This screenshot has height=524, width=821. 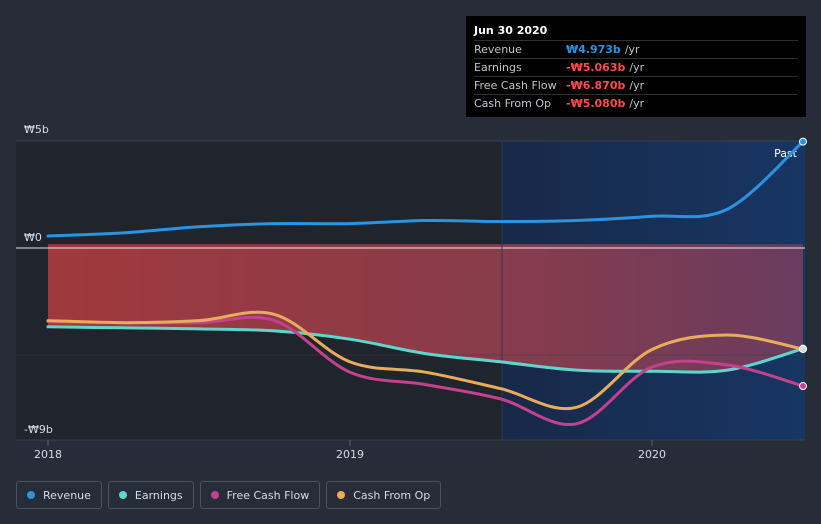 I want to click on cash-from-op-dot-icon, so click(x=341, y=495).